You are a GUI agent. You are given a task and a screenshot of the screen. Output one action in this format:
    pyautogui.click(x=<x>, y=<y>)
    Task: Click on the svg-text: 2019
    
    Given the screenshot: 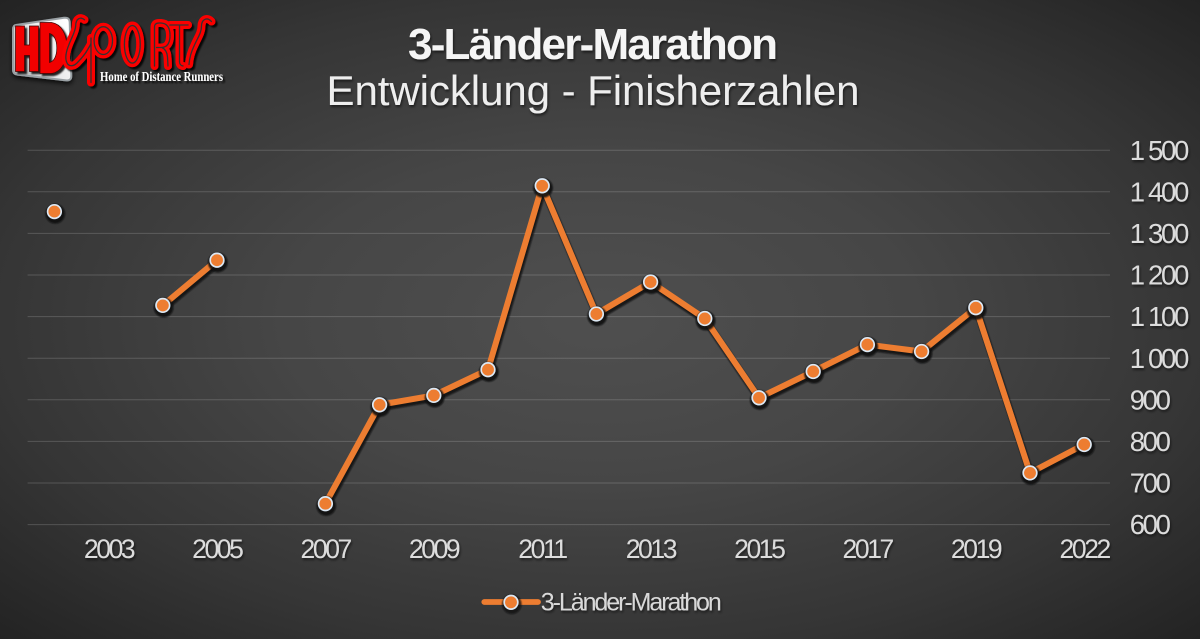 What is the action you would take?
    pyautogui.click(x=976, y=549)
    